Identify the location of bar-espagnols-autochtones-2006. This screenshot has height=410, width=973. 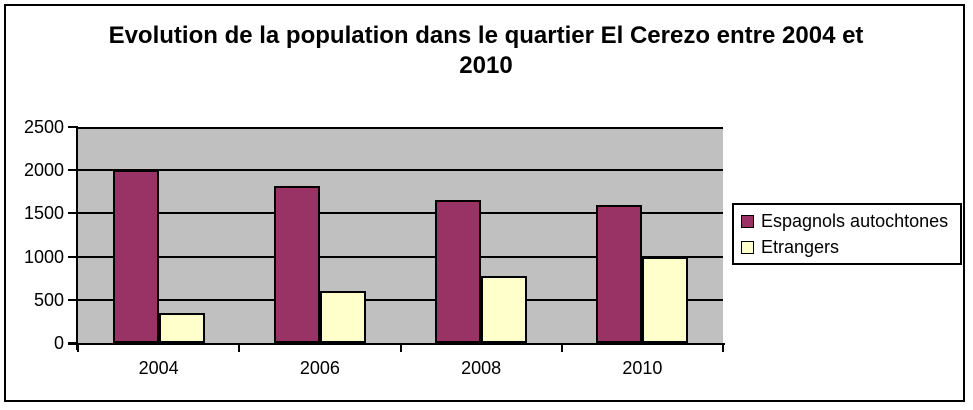
(296, 264).